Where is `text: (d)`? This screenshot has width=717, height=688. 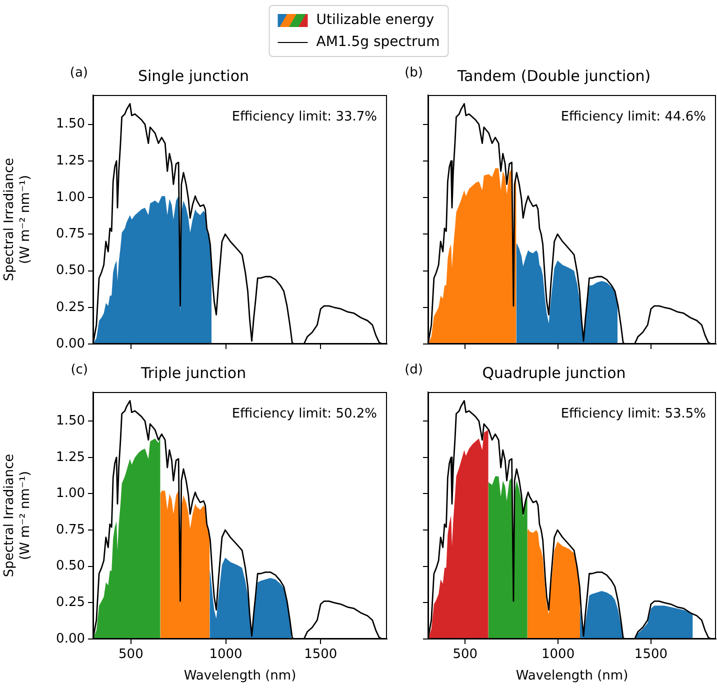
text: (d) is located at coordinates (413, 370).